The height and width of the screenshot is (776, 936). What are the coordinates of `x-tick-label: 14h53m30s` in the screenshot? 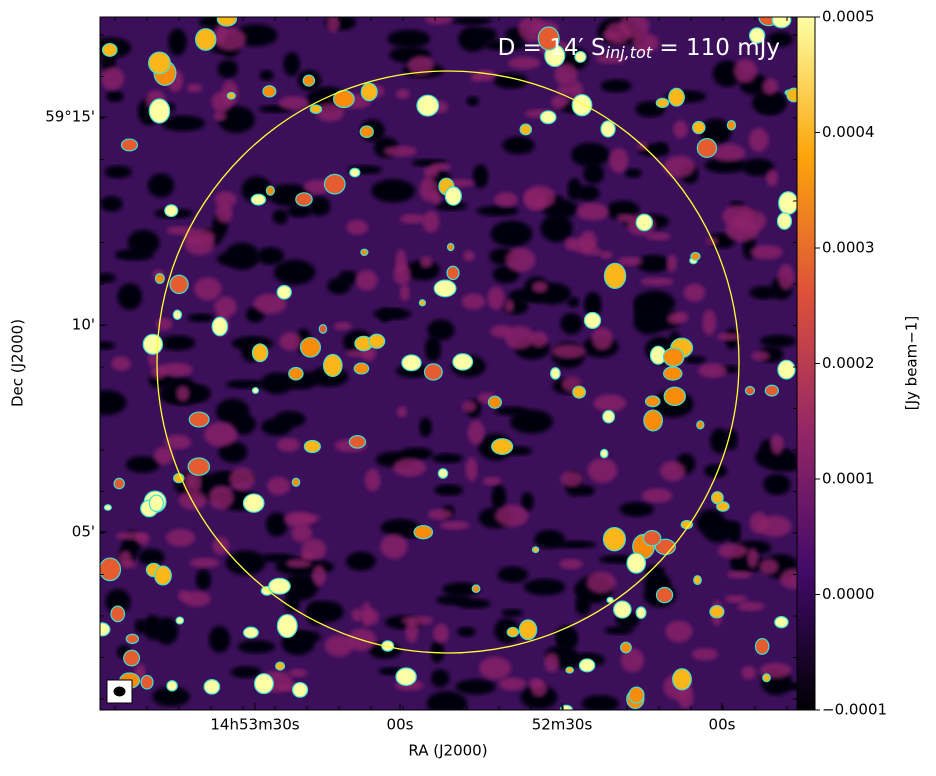 It's located at (254, 725).